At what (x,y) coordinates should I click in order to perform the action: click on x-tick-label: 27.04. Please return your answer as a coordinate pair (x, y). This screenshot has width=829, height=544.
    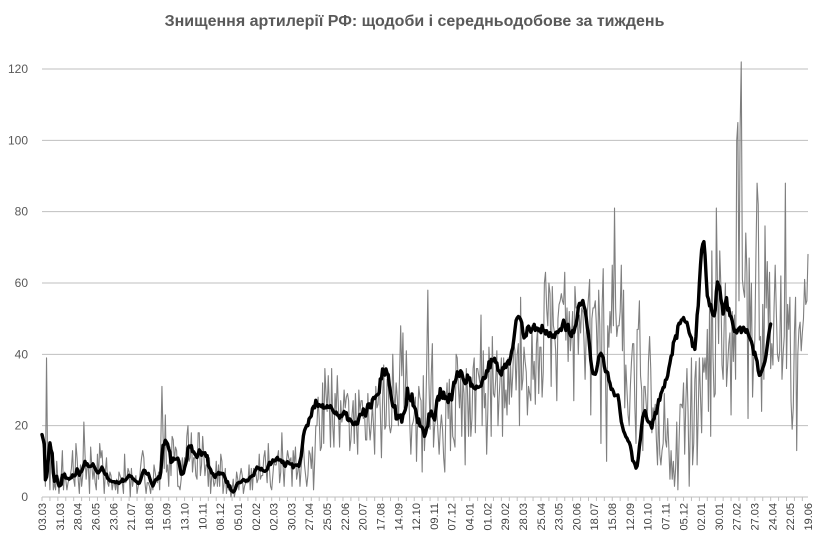
    Looking at the image, I should click on (310, 517).